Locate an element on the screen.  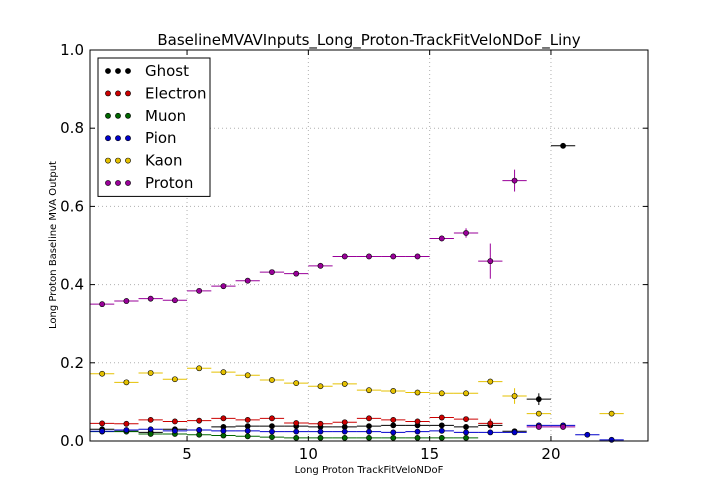
x-tick-label: 10 is located at coordinates (308, 454).